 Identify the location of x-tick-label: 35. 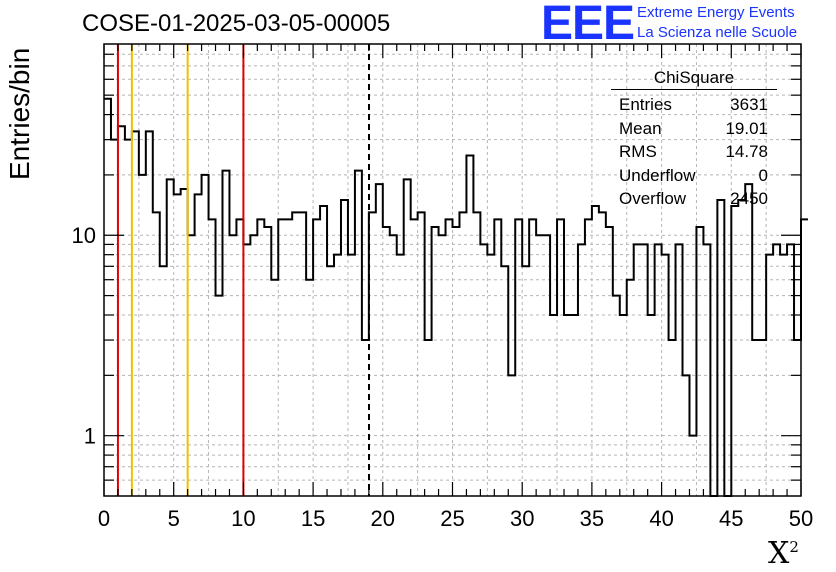
(592, 518).